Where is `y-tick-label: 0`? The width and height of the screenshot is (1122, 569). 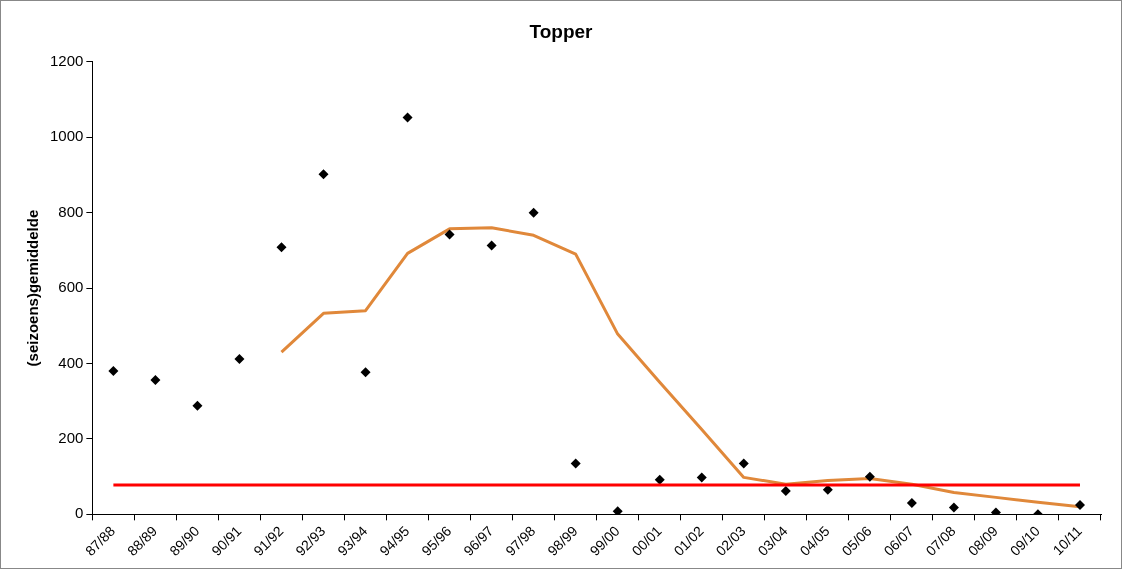 y-tick-label: 0 is located at coordinates (79, 513).